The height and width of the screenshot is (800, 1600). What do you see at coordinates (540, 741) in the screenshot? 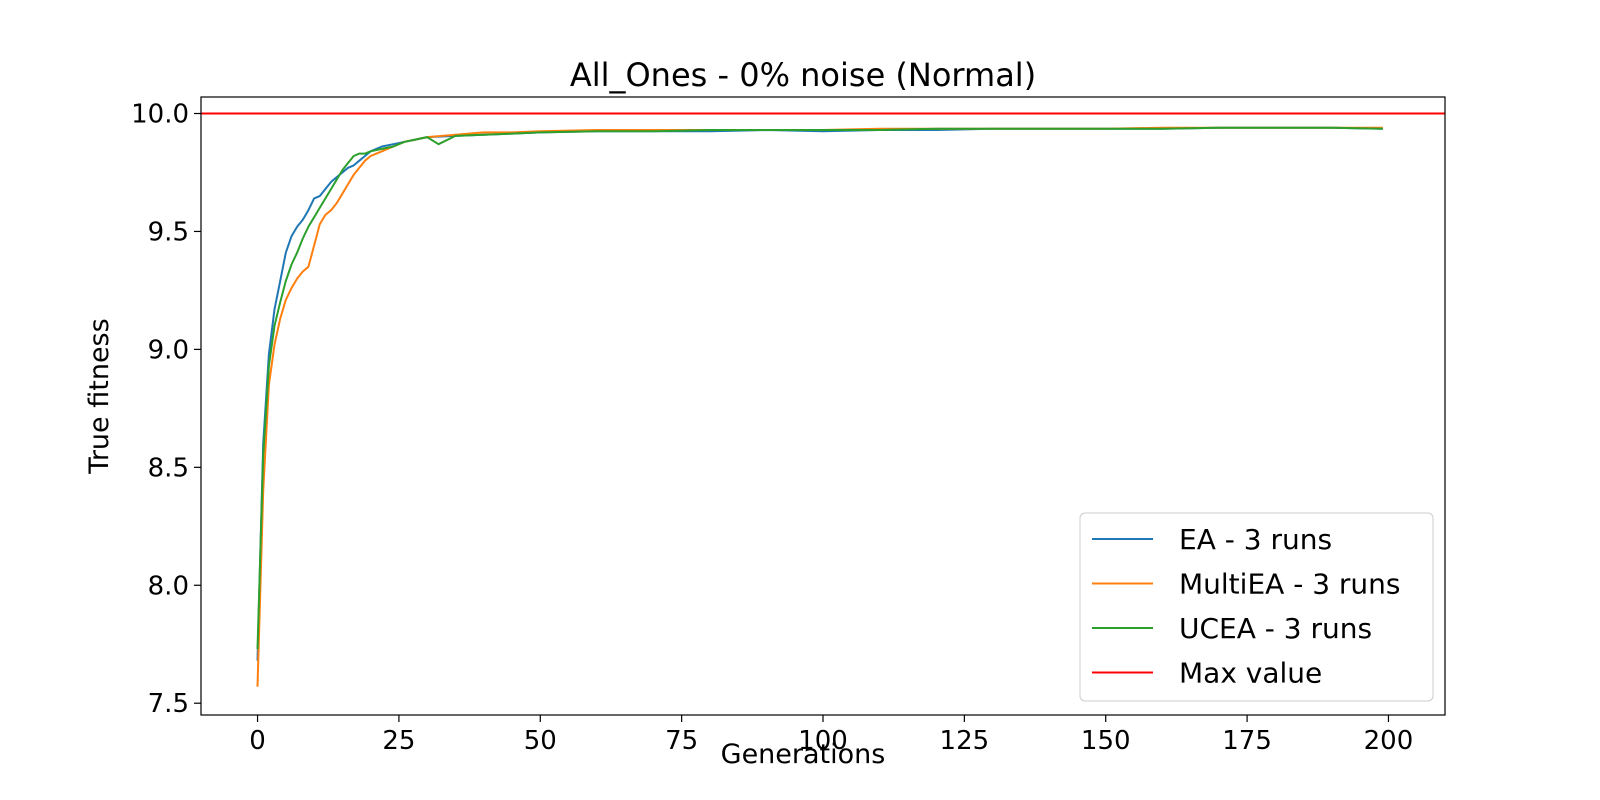
I see `x-tick-label: 50` at bounding box center [540, 741].